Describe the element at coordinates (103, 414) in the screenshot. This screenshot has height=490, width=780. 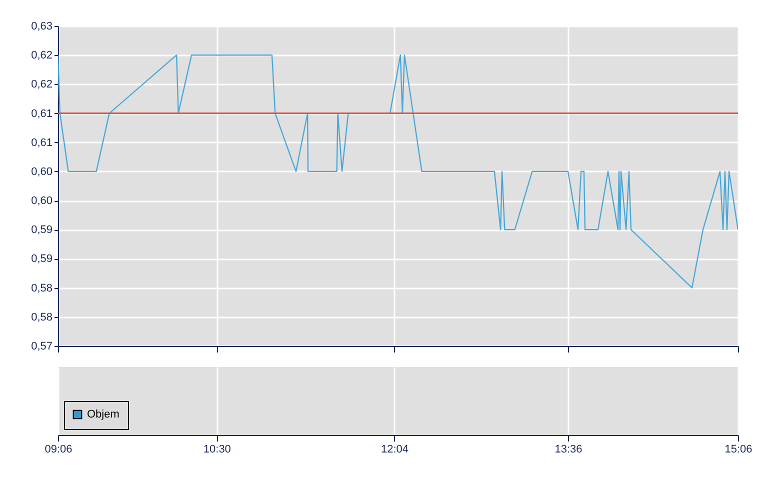
I see `legend-label: Objem` at that location.